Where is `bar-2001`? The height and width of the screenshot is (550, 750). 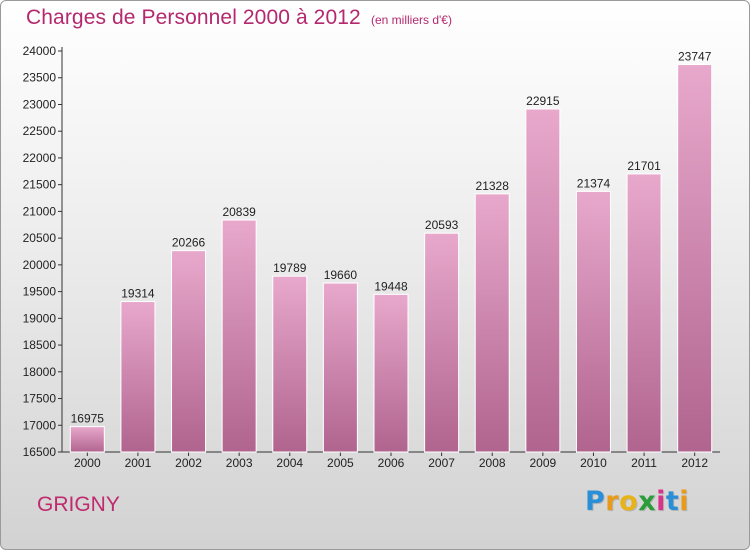 bar-2001 is located at coordinates (138, 377).